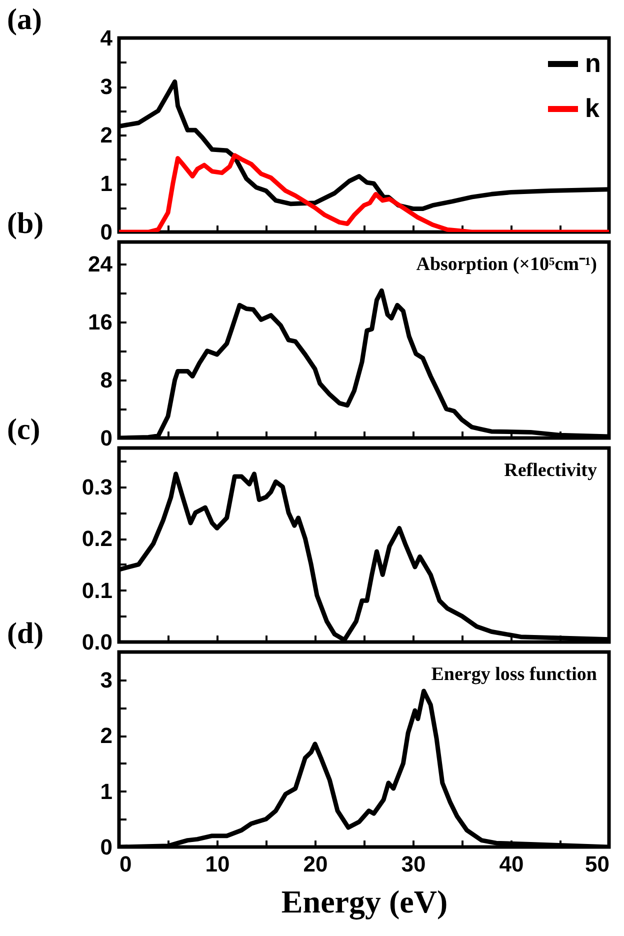  What do you see at coordinates (100, 321) in the screenshot?
I see `y-tick-label: 16` at bounding box center [100, 321].